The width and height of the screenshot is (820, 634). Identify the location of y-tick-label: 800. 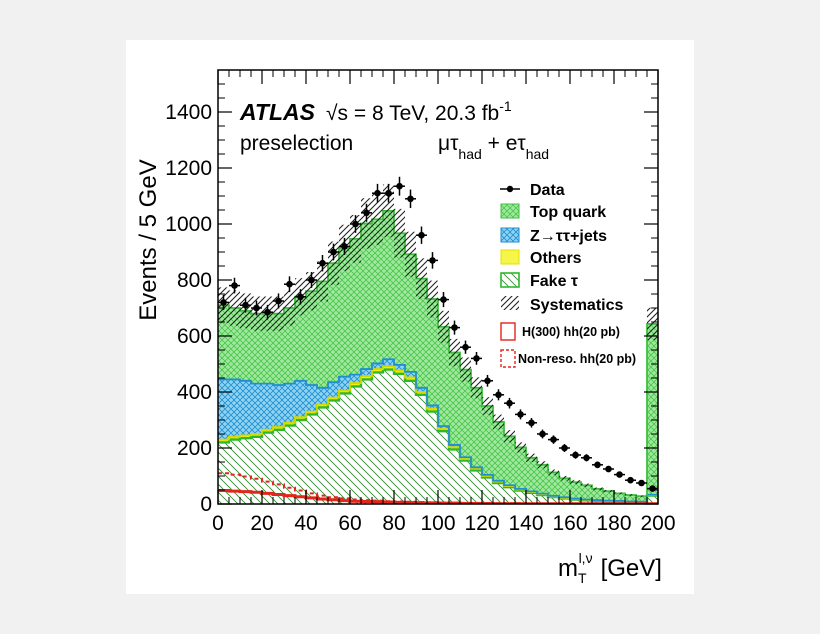
(194, 280).